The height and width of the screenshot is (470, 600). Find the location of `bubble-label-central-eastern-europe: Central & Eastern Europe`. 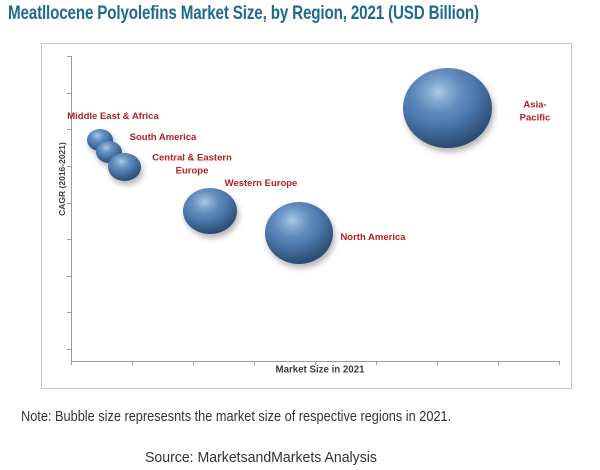

bubble-label-central-eastern-europe: Central & Eastern Europe is located at coordinates (192, 164).